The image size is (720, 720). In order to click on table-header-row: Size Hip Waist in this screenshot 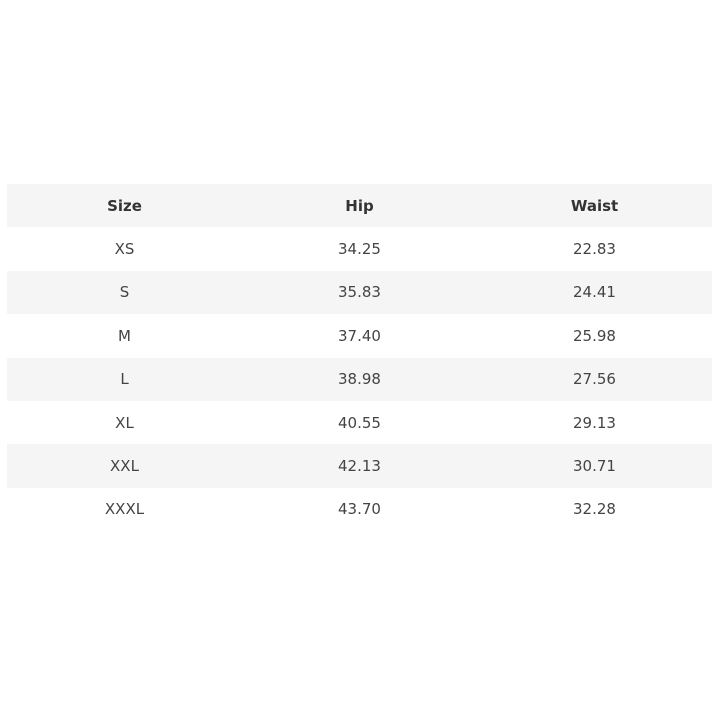, I will do `click(359, 206)`.